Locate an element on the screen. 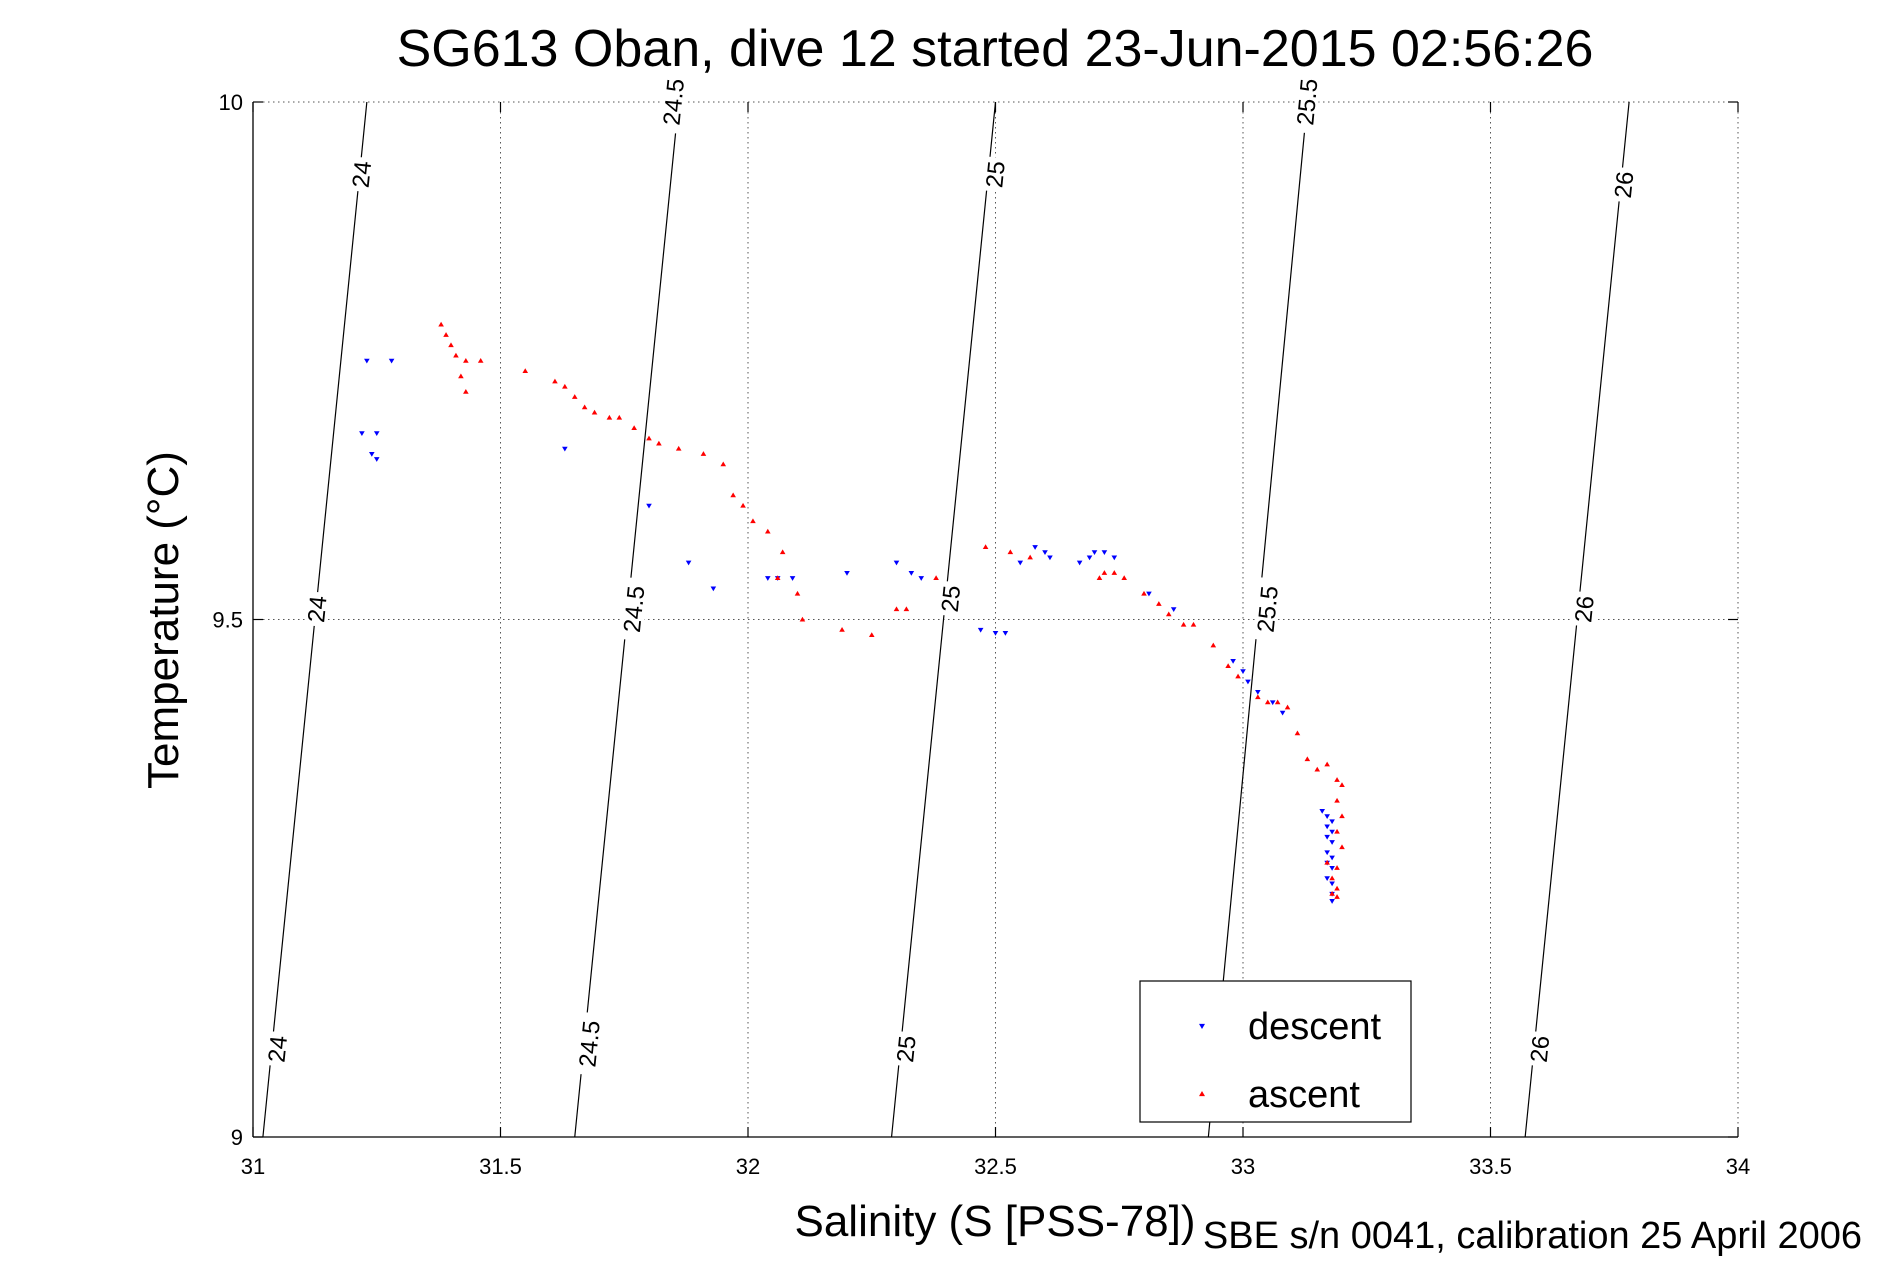 Image resolution: width=1891 pixels, height=1262 pixels. density-contour-label-group: 24 is located at coordinates (278, 1049).